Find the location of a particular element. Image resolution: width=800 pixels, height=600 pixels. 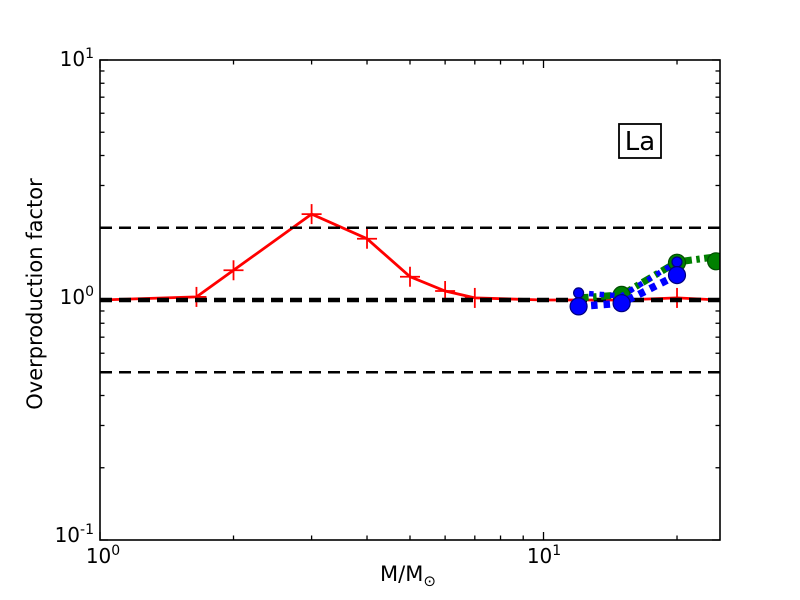

annotation-label: La is located at coordinates (640, 142).